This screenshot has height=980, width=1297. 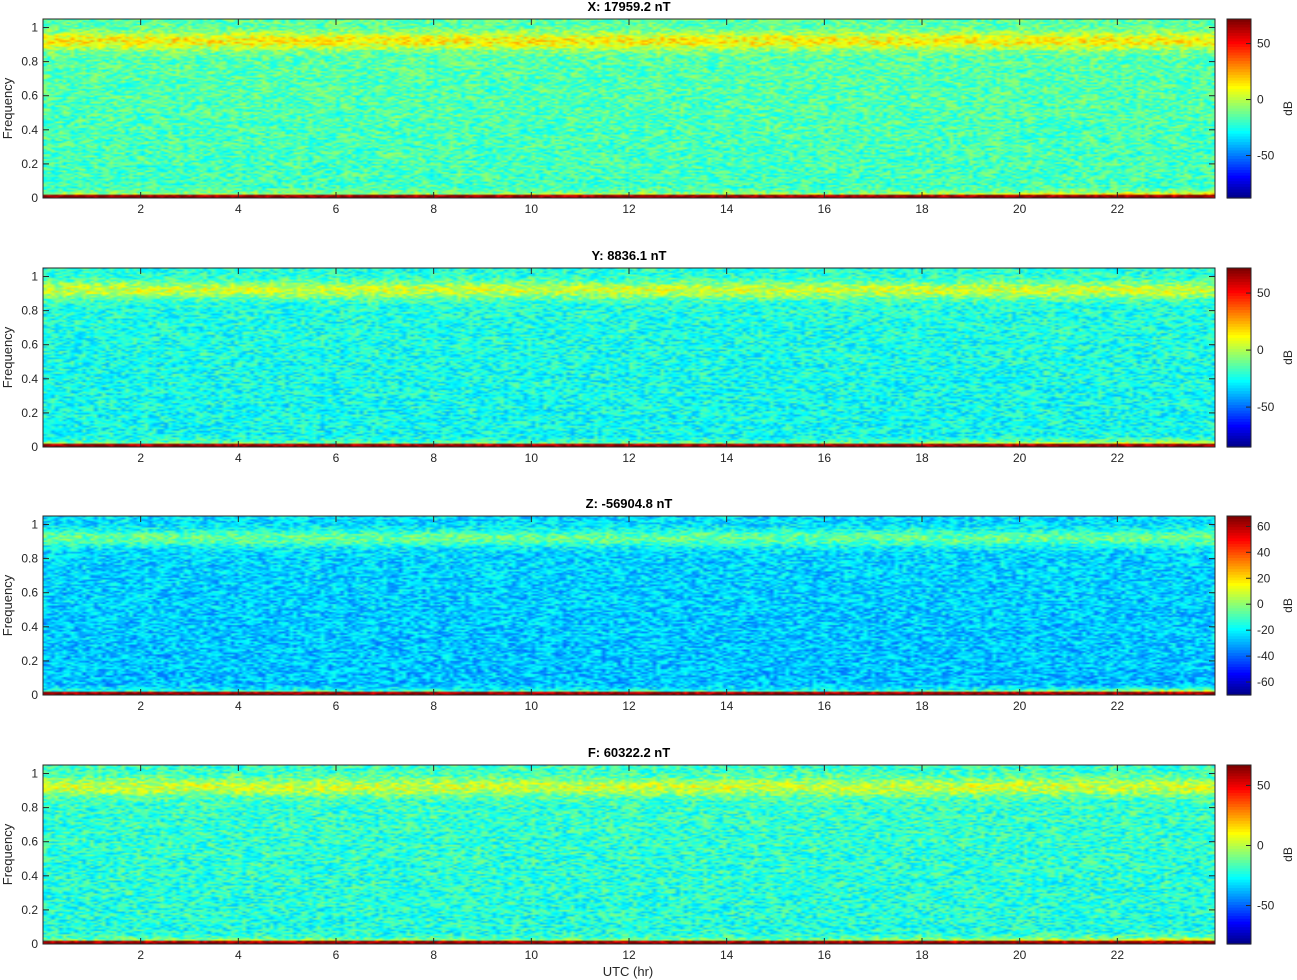 What do you see at coordinates (336, 955) in the screenshot?
I see `x-tick-label: 6` at bounding box center [336, 955].